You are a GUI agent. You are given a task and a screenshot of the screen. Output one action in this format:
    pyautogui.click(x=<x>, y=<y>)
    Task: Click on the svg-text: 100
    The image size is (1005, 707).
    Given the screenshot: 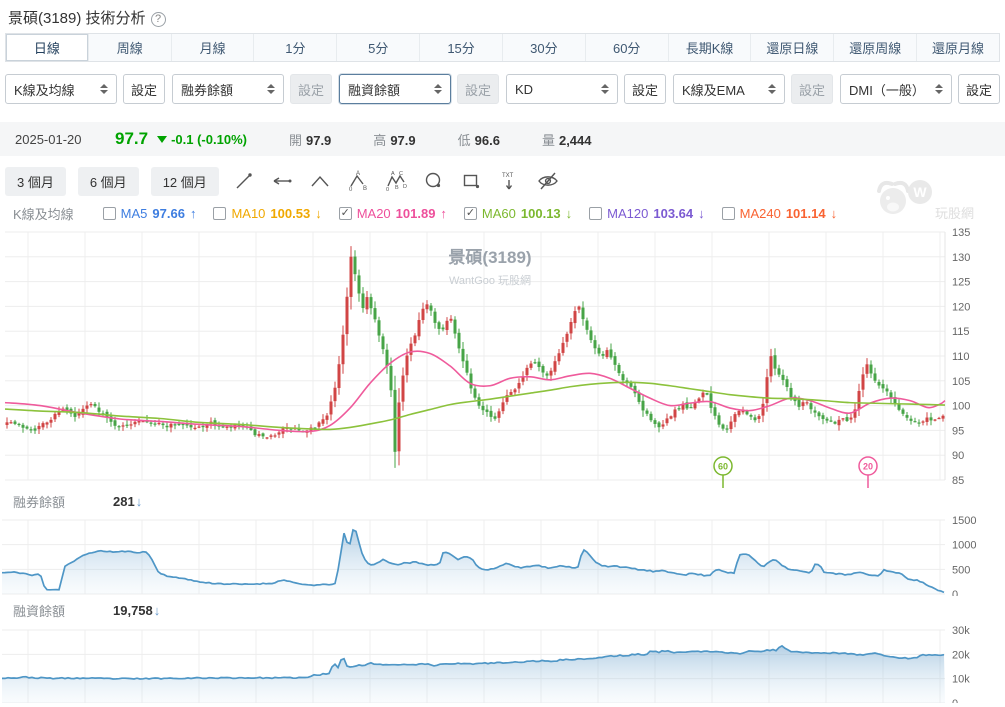 What is the action you would take?
    pyautogui.click(x=961, y=407)
    